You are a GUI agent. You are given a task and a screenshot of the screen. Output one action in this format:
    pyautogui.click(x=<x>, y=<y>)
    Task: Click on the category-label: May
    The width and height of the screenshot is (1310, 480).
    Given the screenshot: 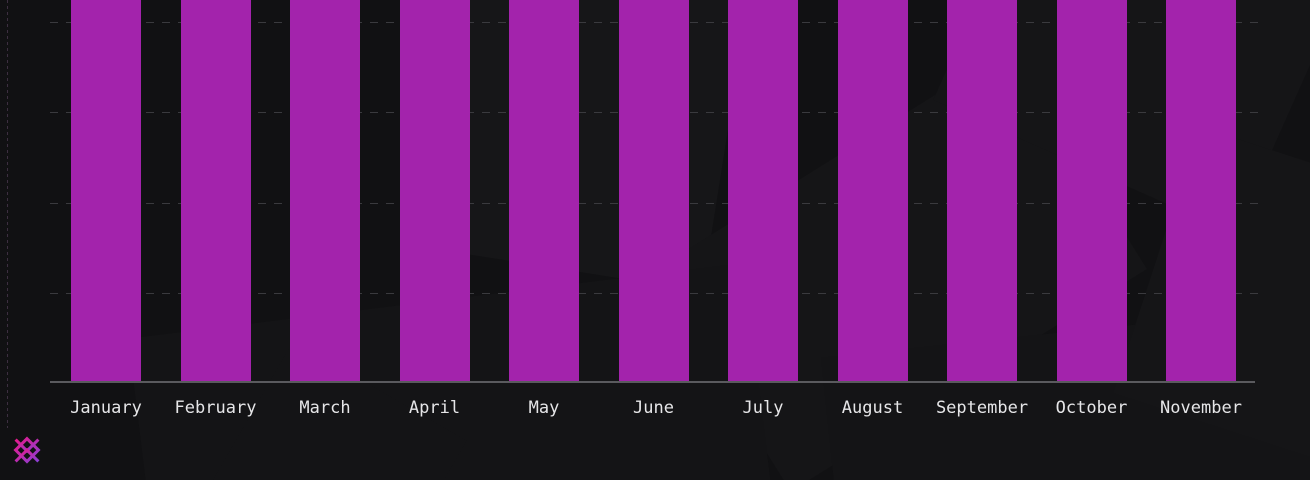 What is the action you would take?
    pyautogui.click(x=544, y=408)
    